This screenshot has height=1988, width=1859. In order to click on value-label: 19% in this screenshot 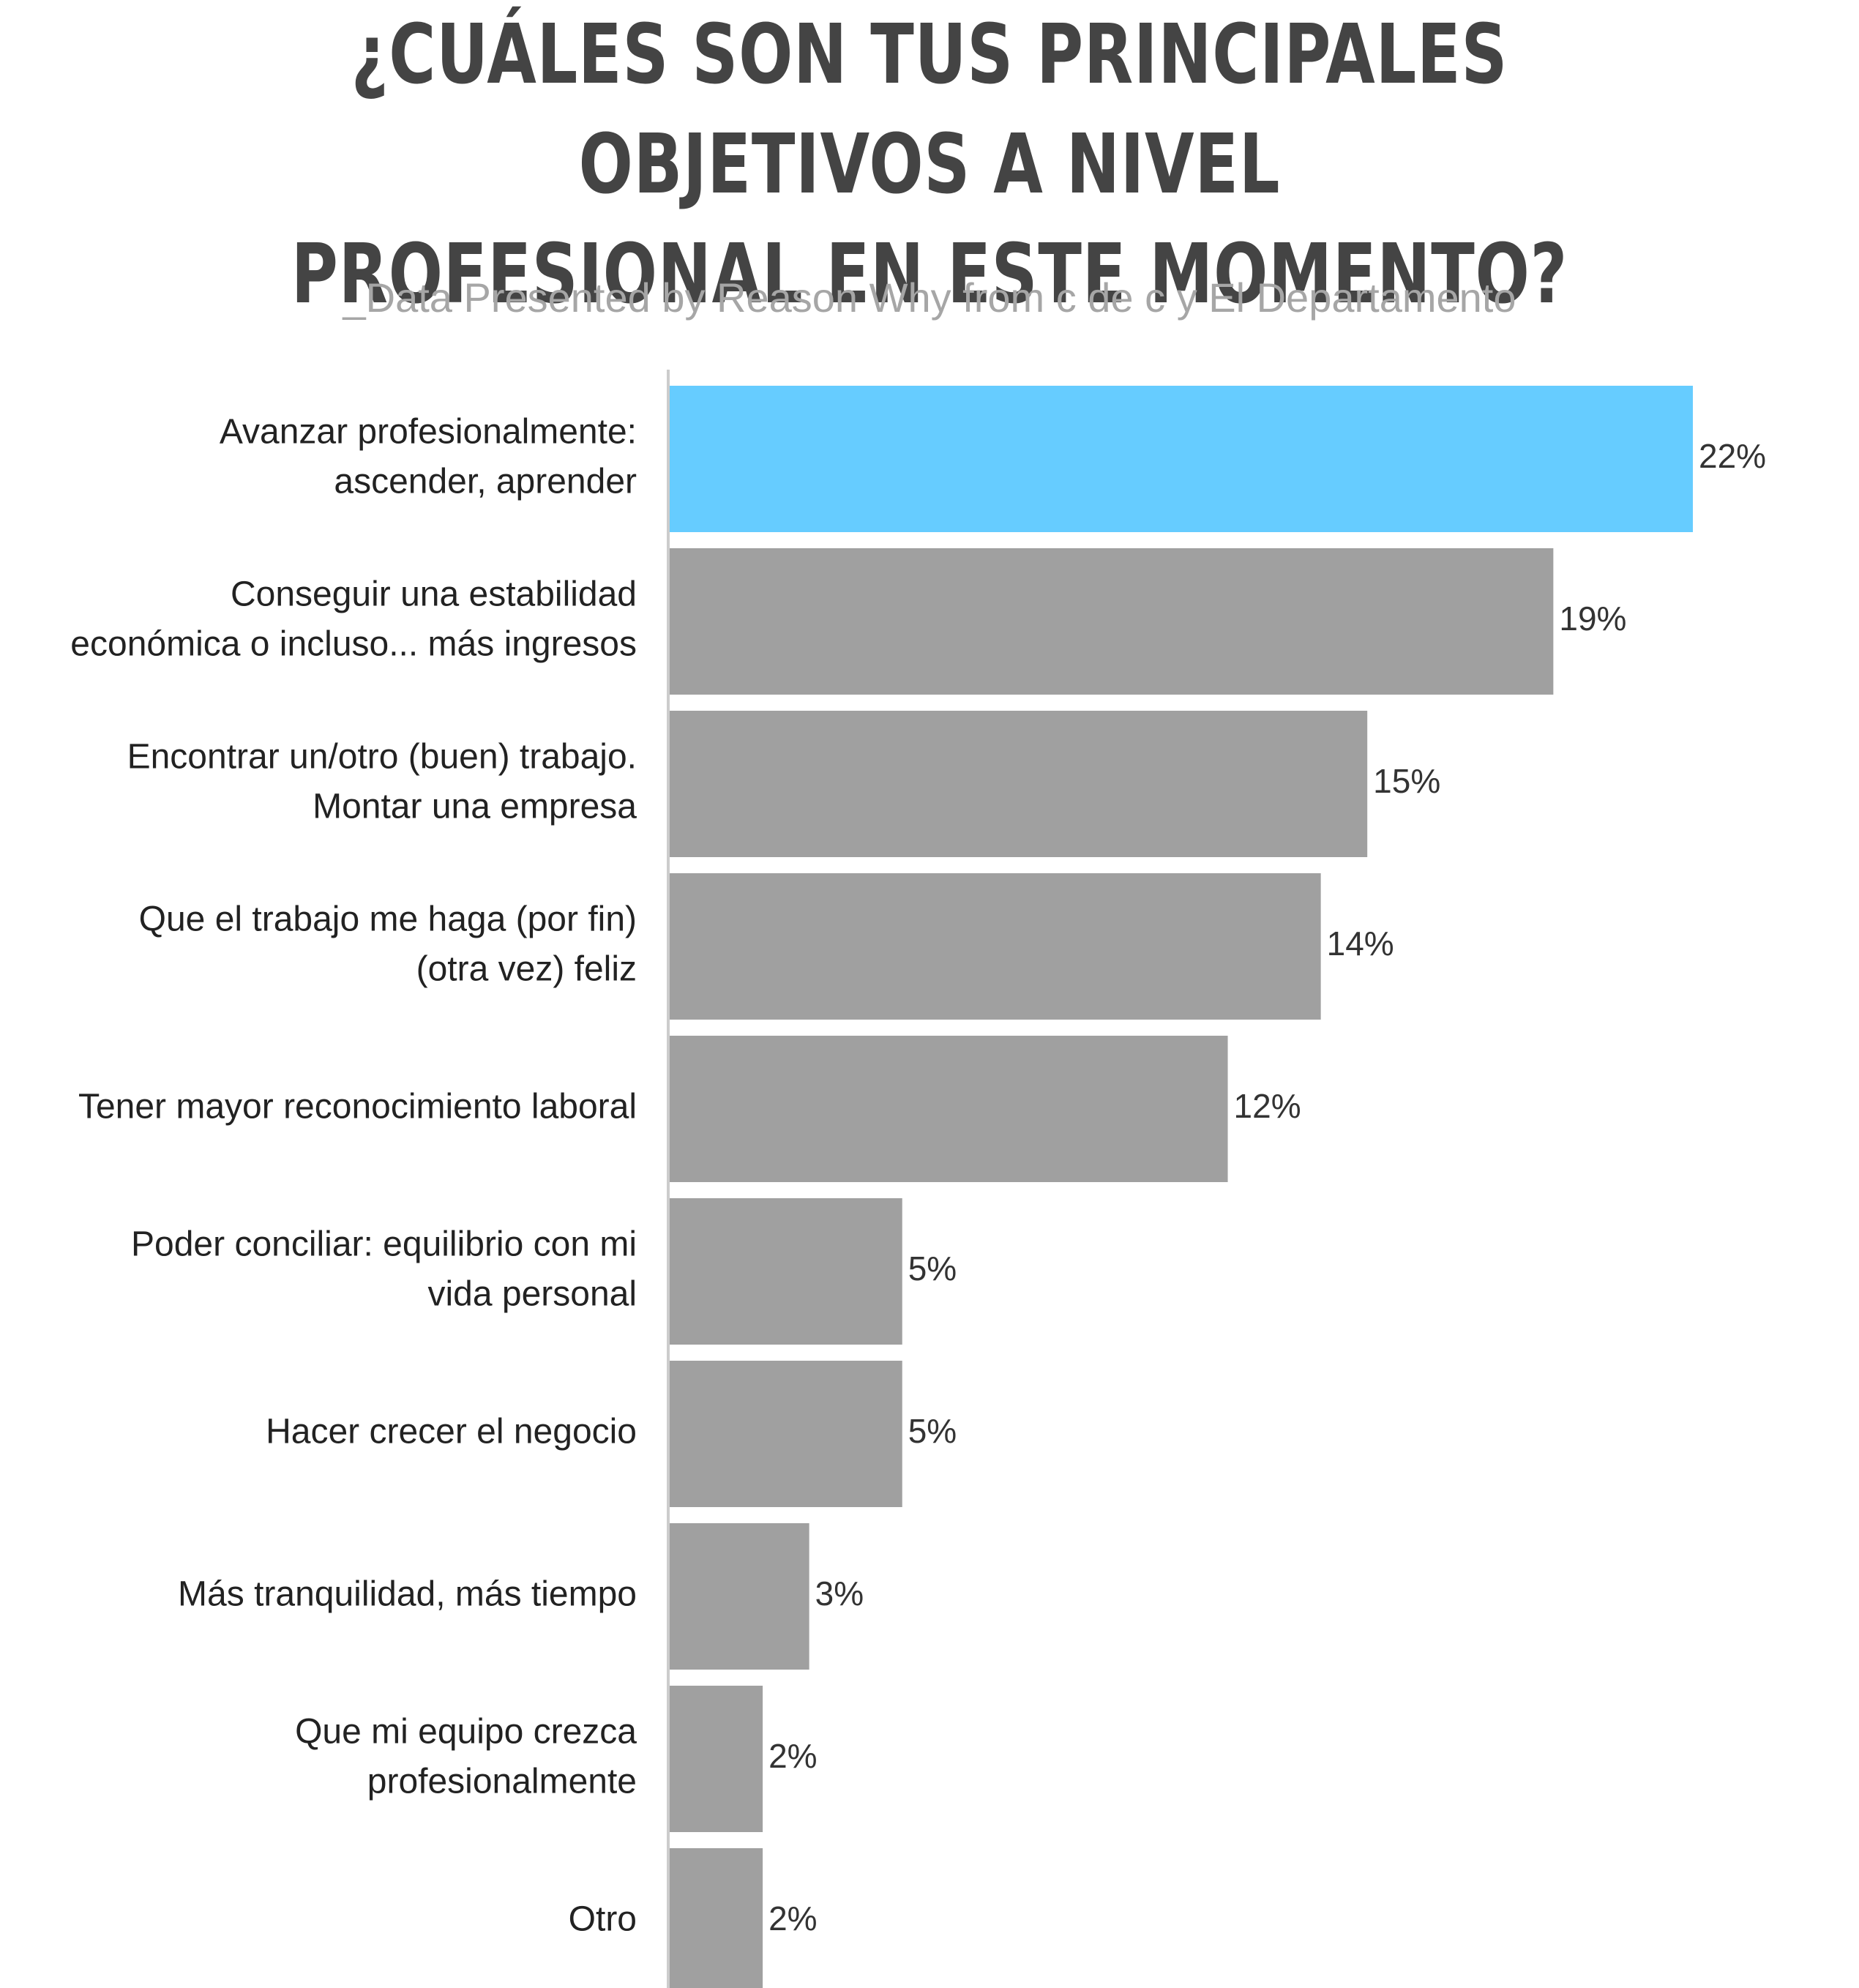, I will do `click(1592, 618)`.